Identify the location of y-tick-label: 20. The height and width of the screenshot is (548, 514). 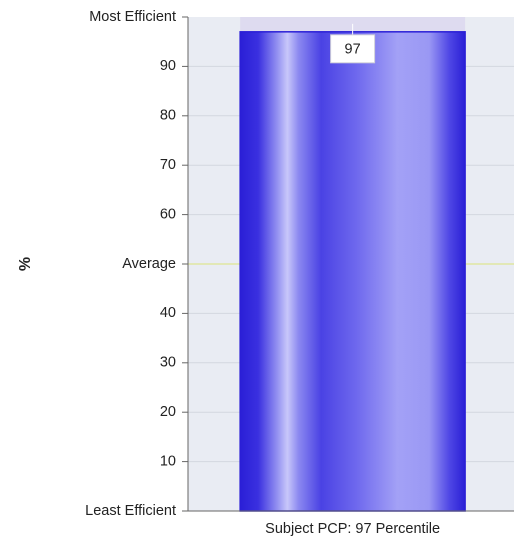
(168, 412).